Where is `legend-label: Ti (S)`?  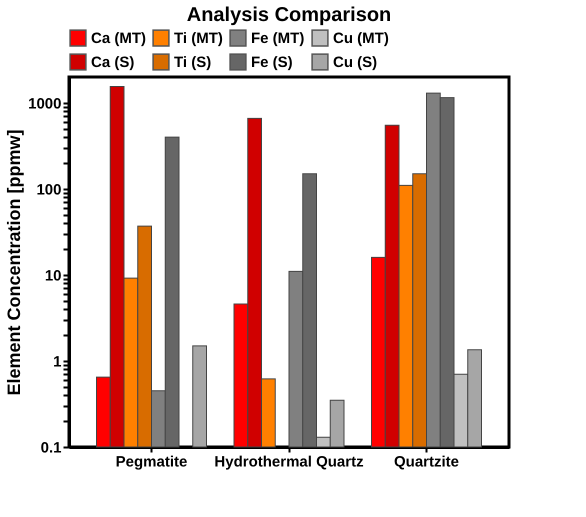
legend-label: Ti (S) is located at coordinates (193, 62).